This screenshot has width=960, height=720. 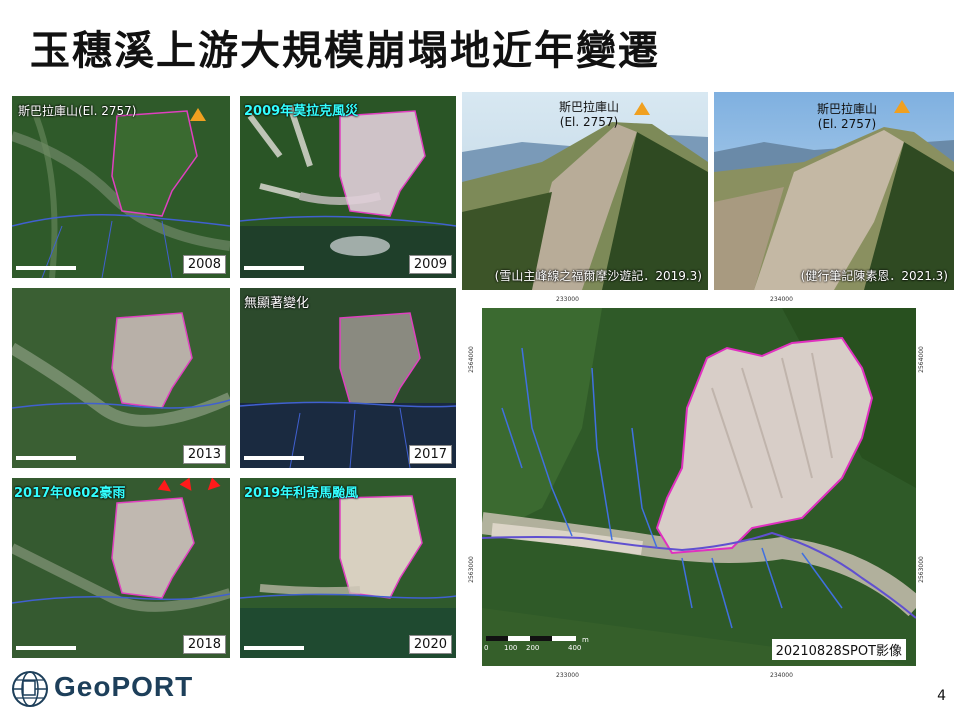 What do you see at coordinates (345, 51) in the screenshot?
I see `slide-title: 玉穗溪上游大規模崩塌地近年變遷` at bounding box center [345, 51].